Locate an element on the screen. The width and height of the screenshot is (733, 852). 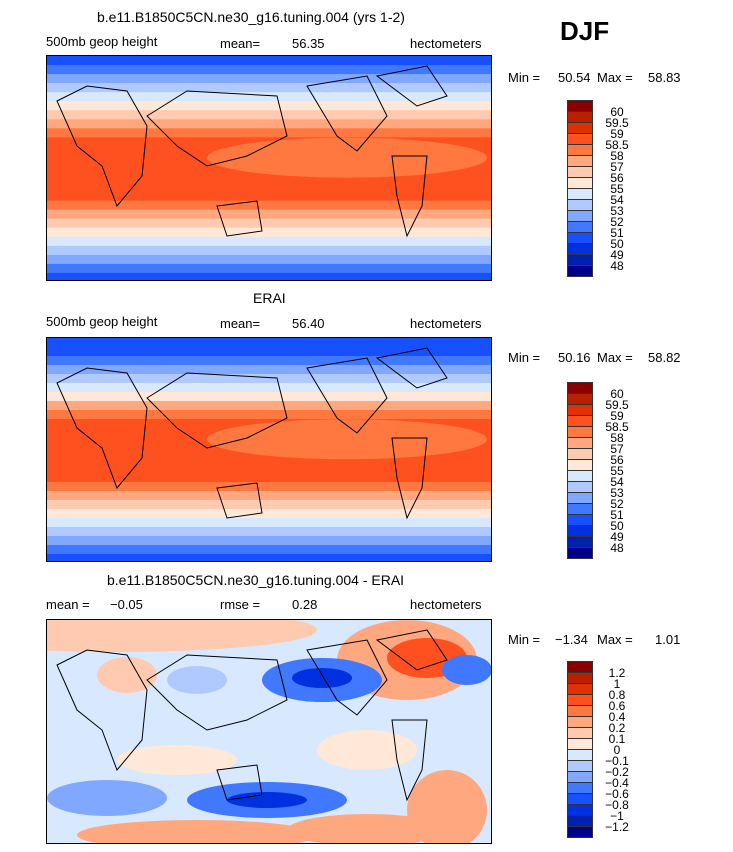
colorbar-tick-label: 59 is located at coordinates (617, 416).